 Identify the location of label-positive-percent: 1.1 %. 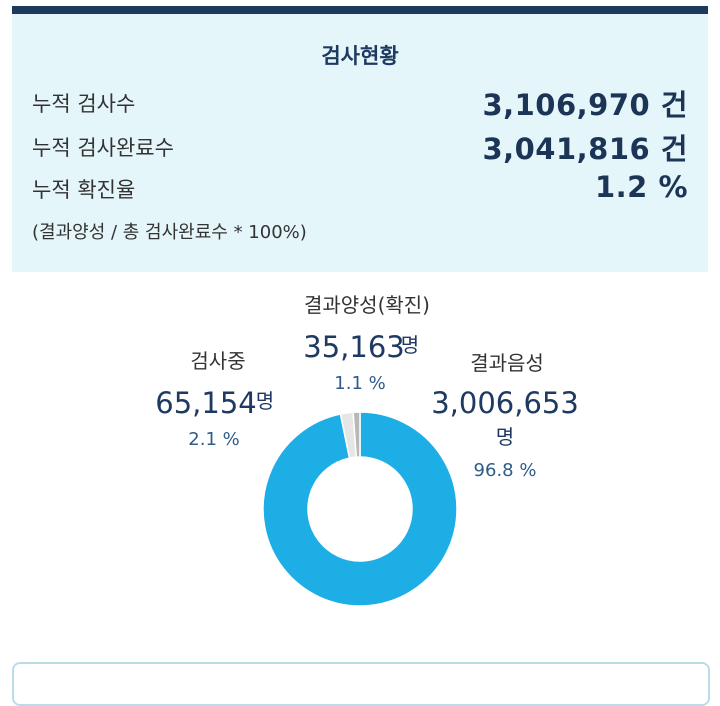
(359, 383).